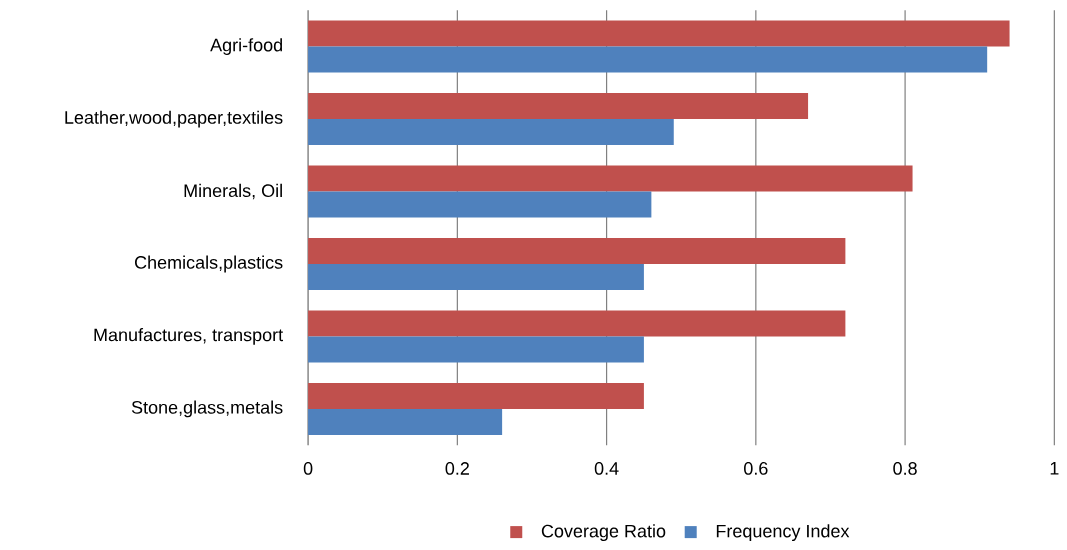 This screenshot has width=1067, height=550. Describe the element at coordinates (308, 468) in the screenshot. I see `x-tick-label: 0` at that location.